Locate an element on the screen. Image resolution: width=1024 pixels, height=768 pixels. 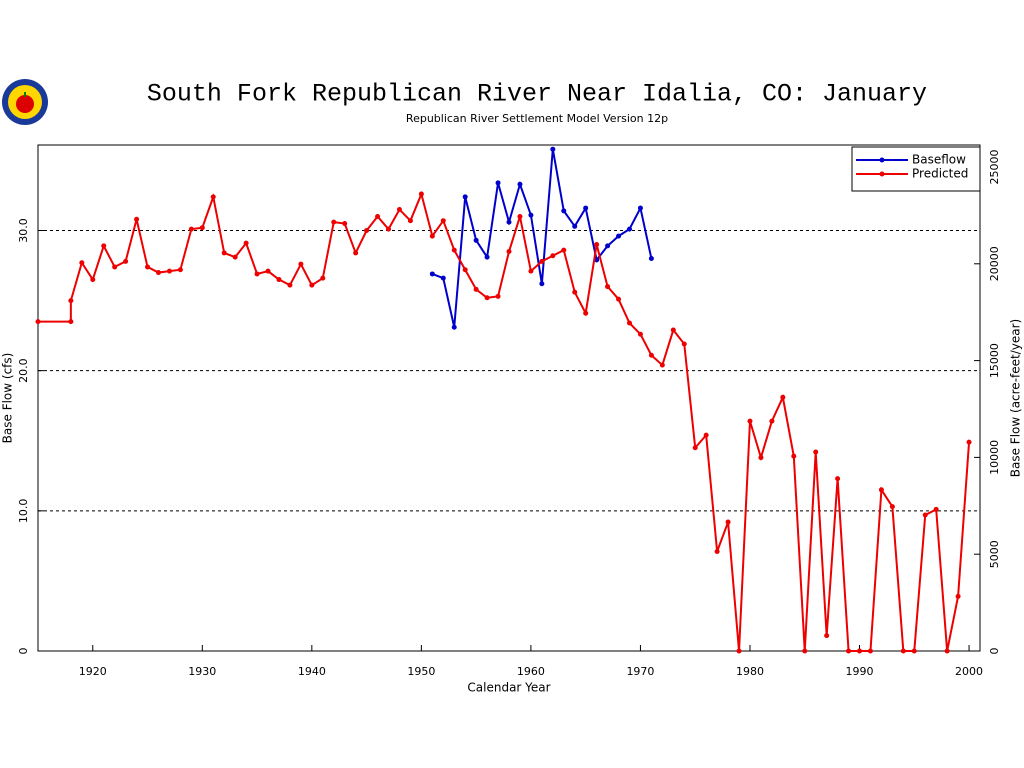
y-tick-label: 30.0 is located at coordinates (23, 230).